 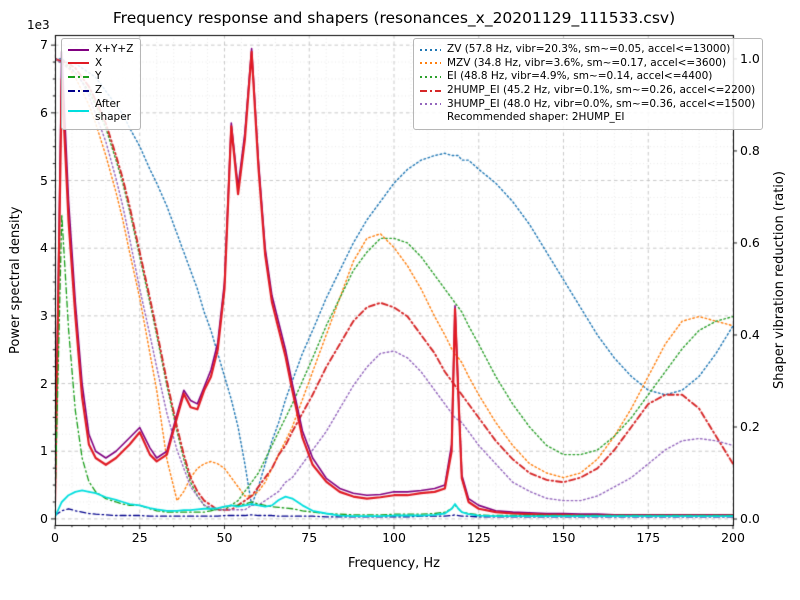 I want to click on y-axis-label-left: Power spectral density, so click(x=15, y=280).